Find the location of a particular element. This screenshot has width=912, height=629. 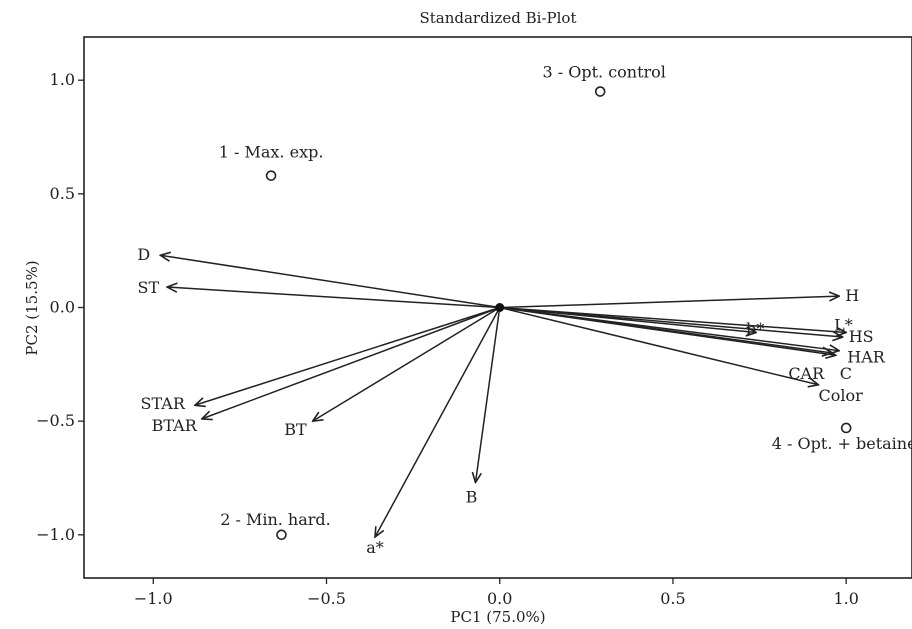

loading-vector-btar is located at coordinates (351, 362).